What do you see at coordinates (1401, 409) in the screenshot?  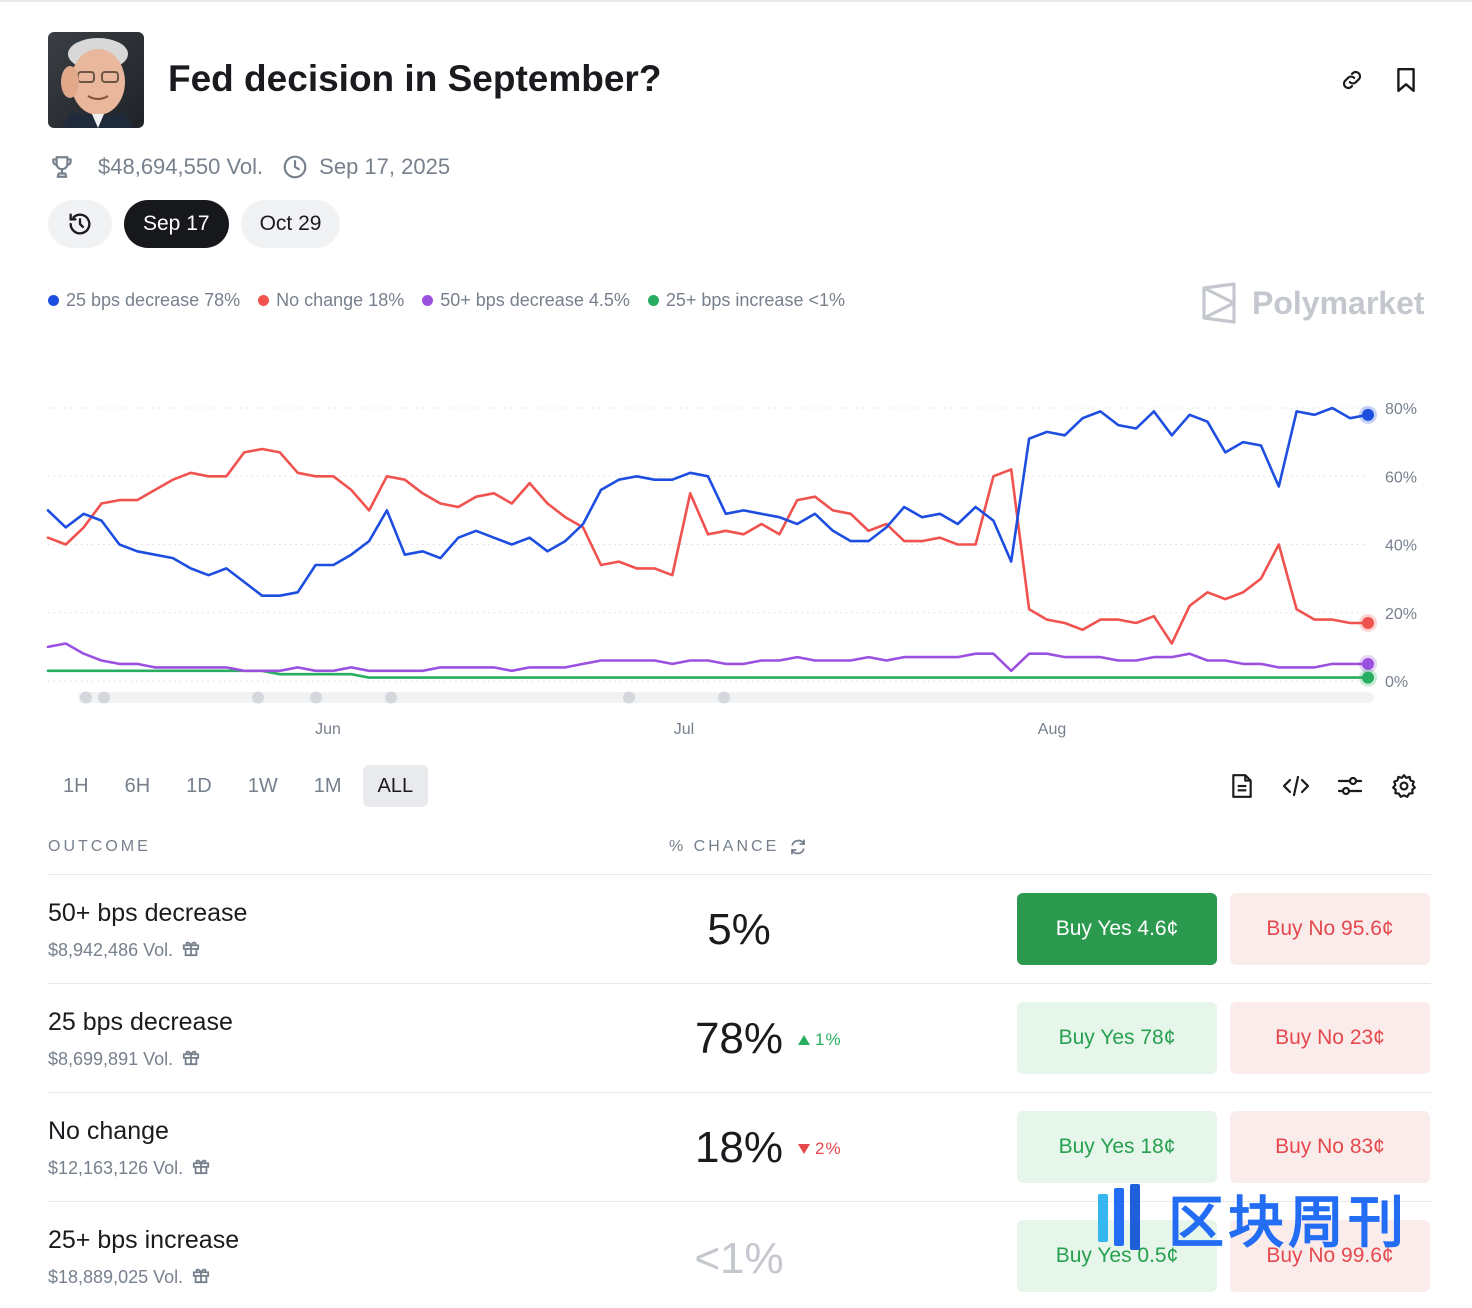 I see `y-tick-label: 80%` at bounding box center [1401, 409].